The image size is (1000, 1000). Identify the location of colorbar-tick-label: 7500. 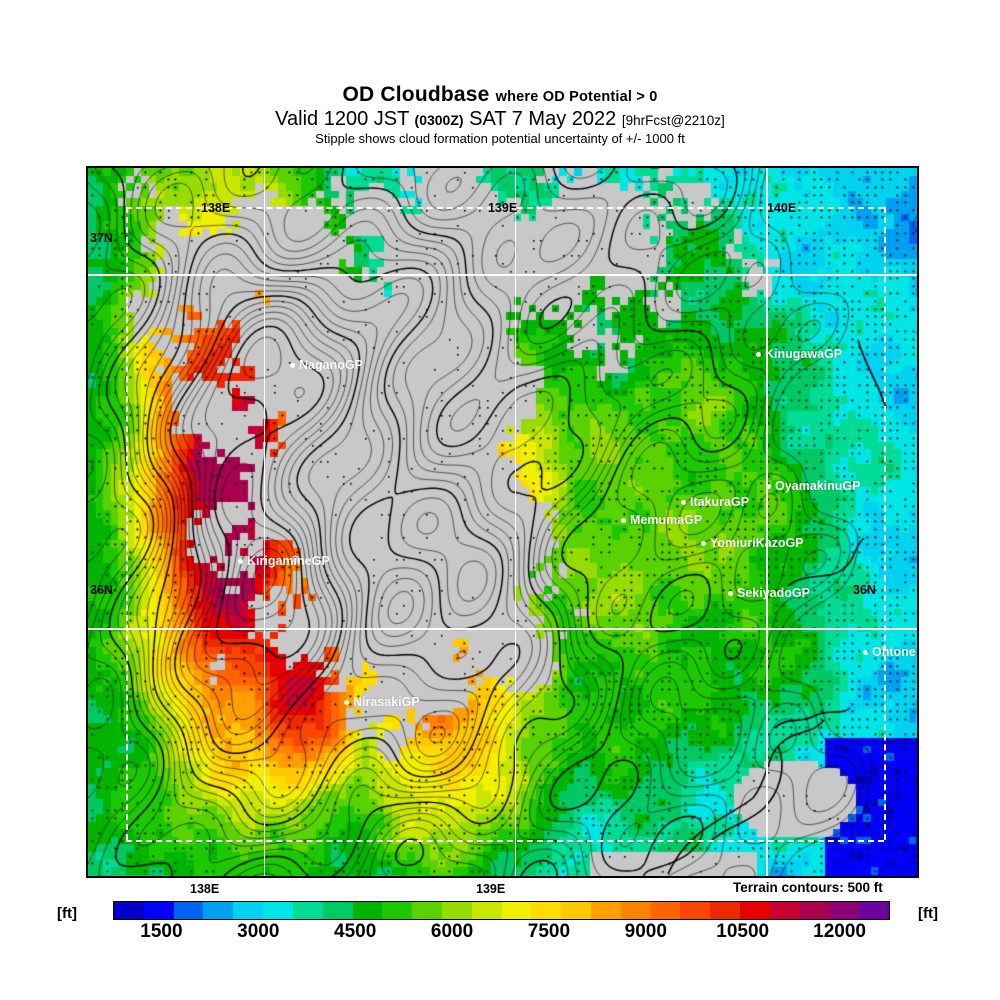
(549, 931).